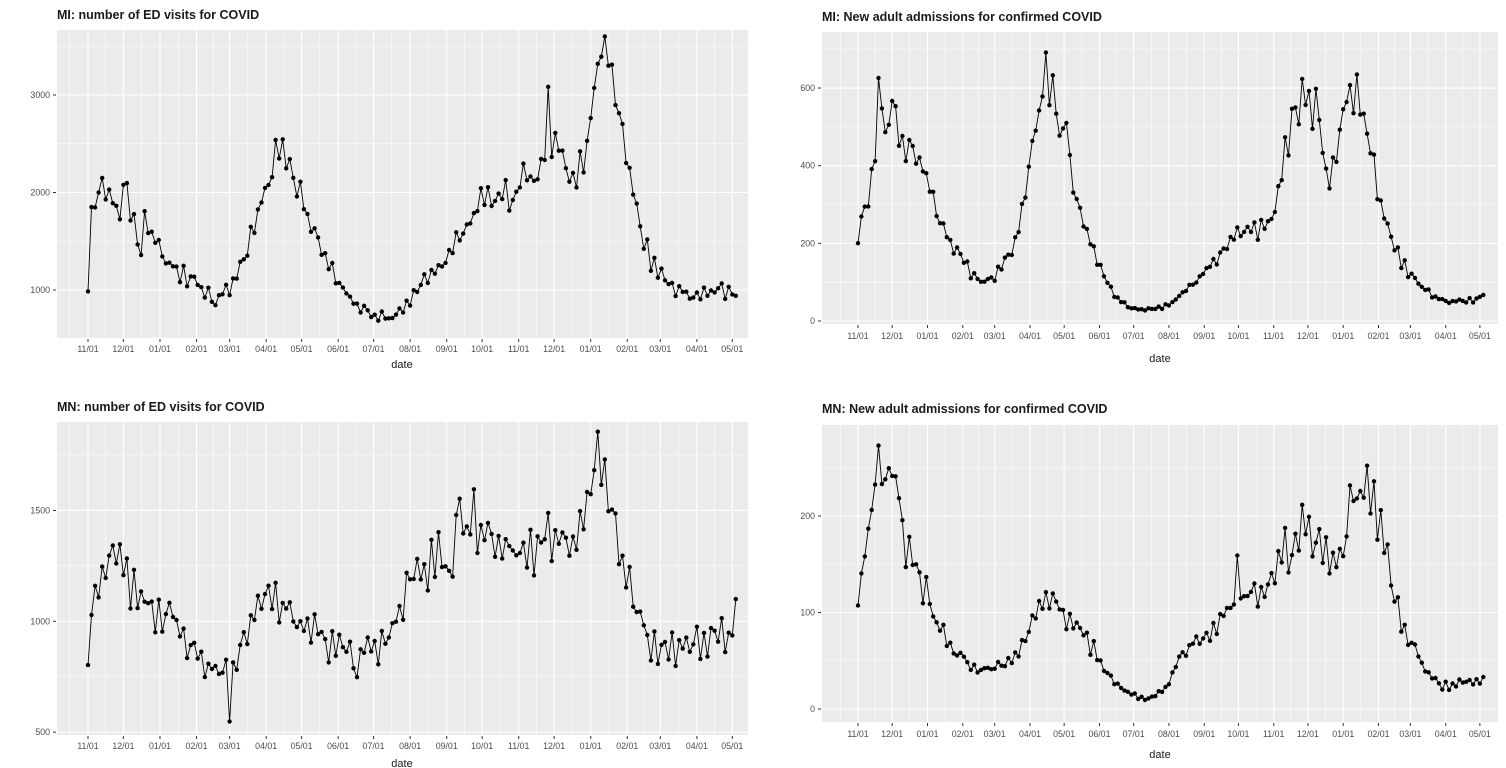  Describe the element at coordinates (42, 732) in the screenshot. I see `y-tick-label: 500` at that location.